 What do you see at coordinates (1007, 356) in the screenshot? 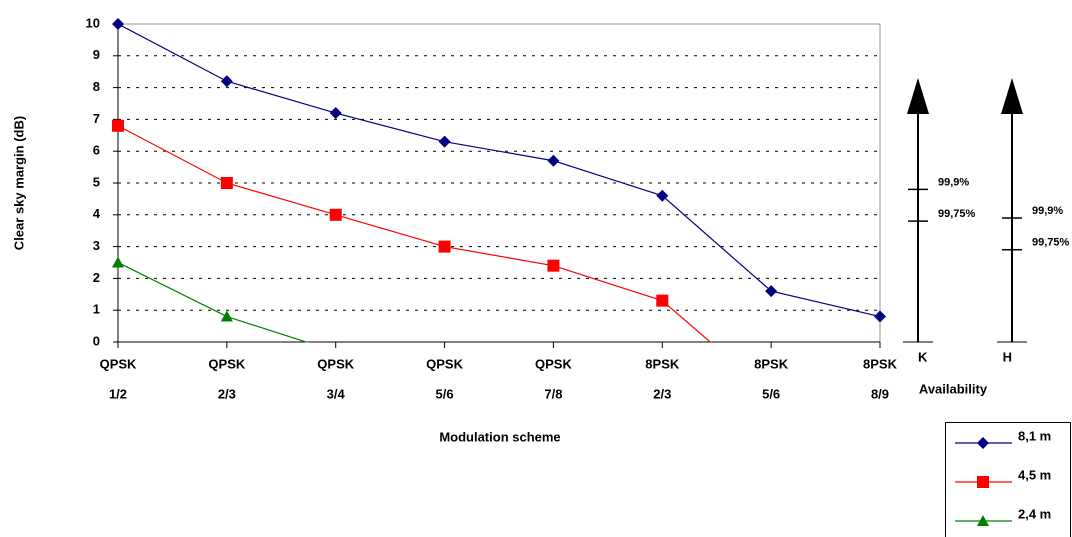
I see `arrow-label: H` at bounding box center [1007, 356].